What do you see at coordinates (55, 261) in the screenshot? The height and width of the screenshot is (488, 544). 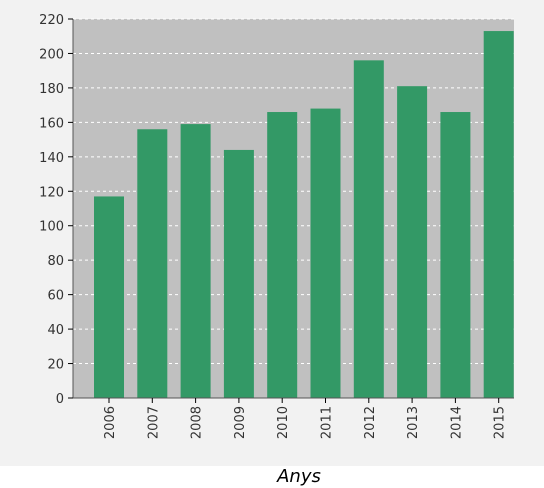 I see `y-tick-label: 80` at bounding box center [55, 261].